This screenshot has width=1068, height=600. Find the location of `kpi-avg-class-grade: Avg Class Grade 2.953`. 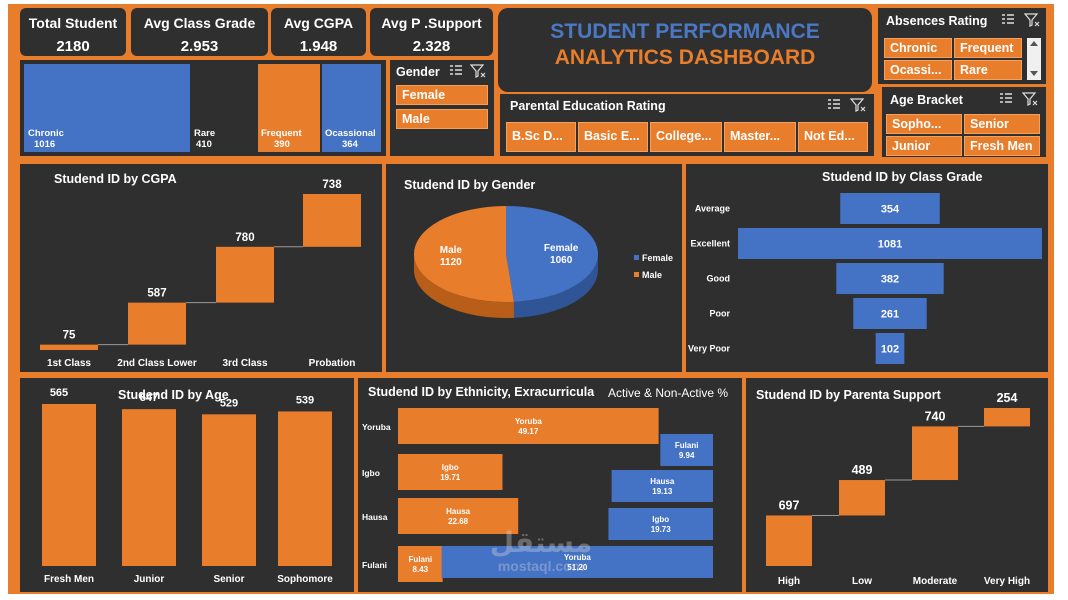

kpi-avg-class-grade: Avg Class Grade 2.953 is located at coordinates (199, 32).